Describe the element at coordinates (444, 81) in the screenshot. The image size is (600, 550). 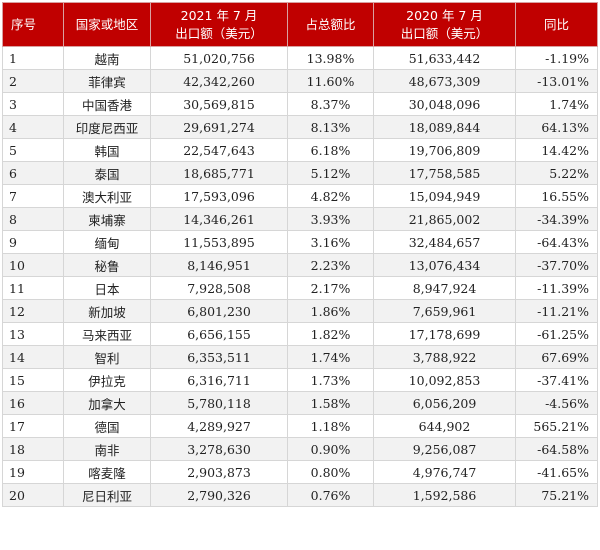
I see `cell-exports-2020: 48,673,309` at that location.